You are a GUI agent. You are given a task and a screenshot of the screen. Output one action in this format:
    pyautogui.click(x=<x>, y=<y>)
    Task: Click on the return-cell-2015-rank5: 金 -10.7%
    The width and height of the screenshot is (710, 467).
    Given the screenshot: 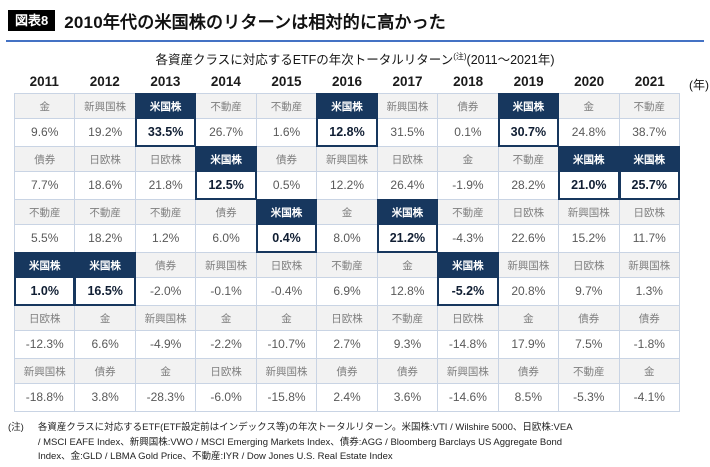 What is the action you would take?
    pyautogui.click(x=286, y=332)
    